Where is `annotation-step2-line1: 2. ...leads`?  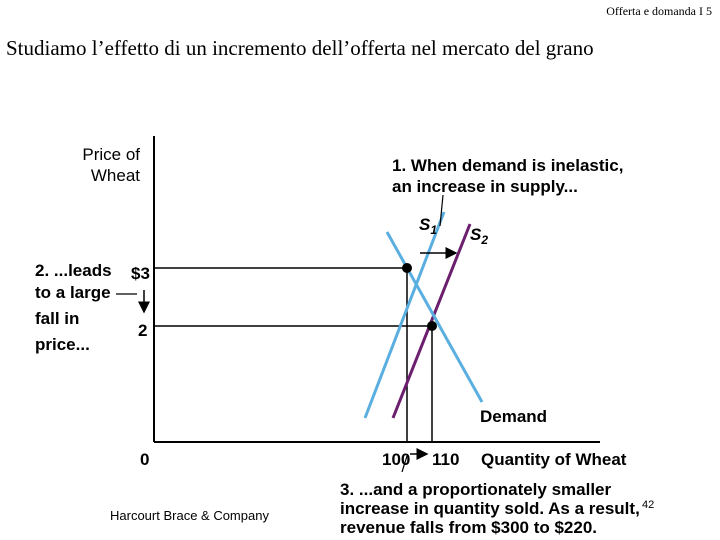 annotation-step2-line1: 2. ...leads is located at coordinates (73, 270).